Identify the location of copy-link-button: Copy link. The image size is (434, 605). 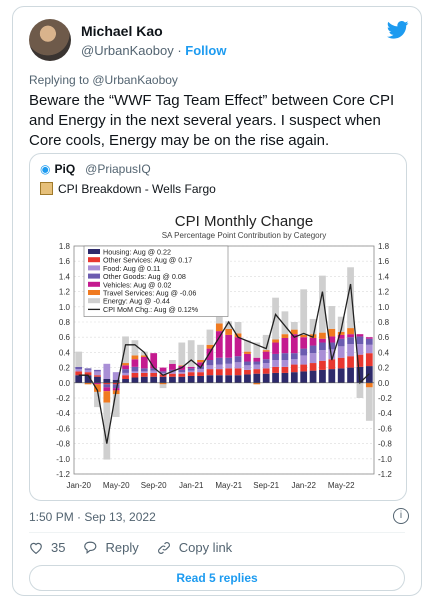
(194, 547).